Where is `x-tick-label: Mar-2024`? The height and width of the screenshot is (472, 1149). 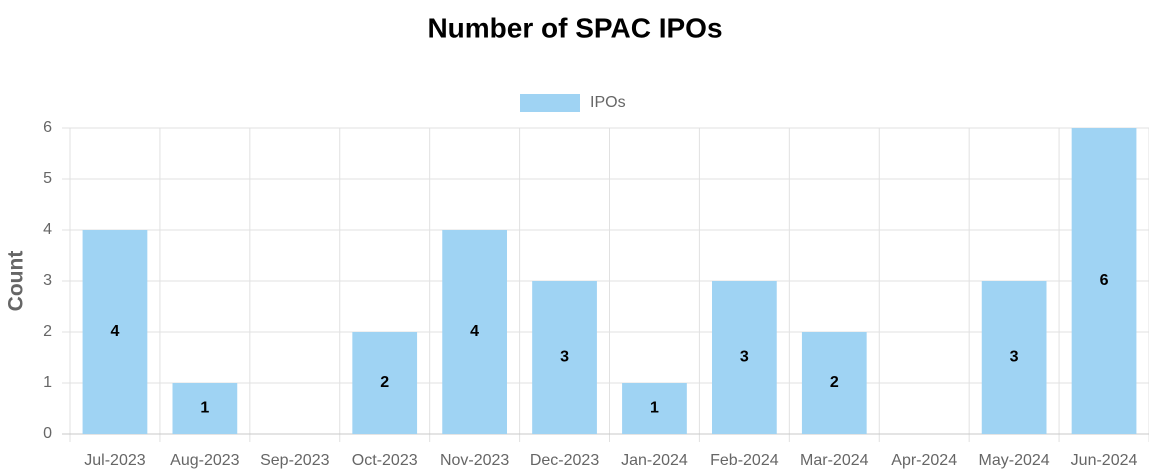 x-tick-label: Mar-2024 is located at coordinates (834, 460).